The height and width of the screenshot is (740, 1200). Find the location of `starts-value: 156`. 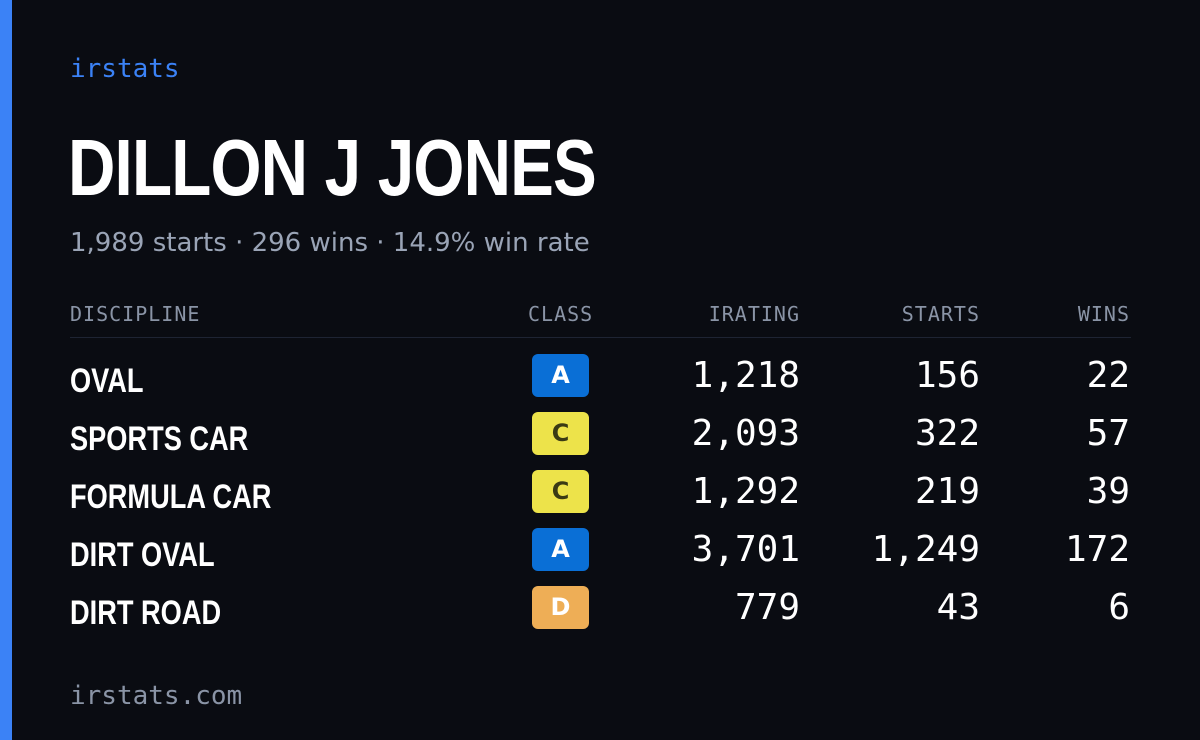

starts-value: 156 is located at coordinates (947, 375).